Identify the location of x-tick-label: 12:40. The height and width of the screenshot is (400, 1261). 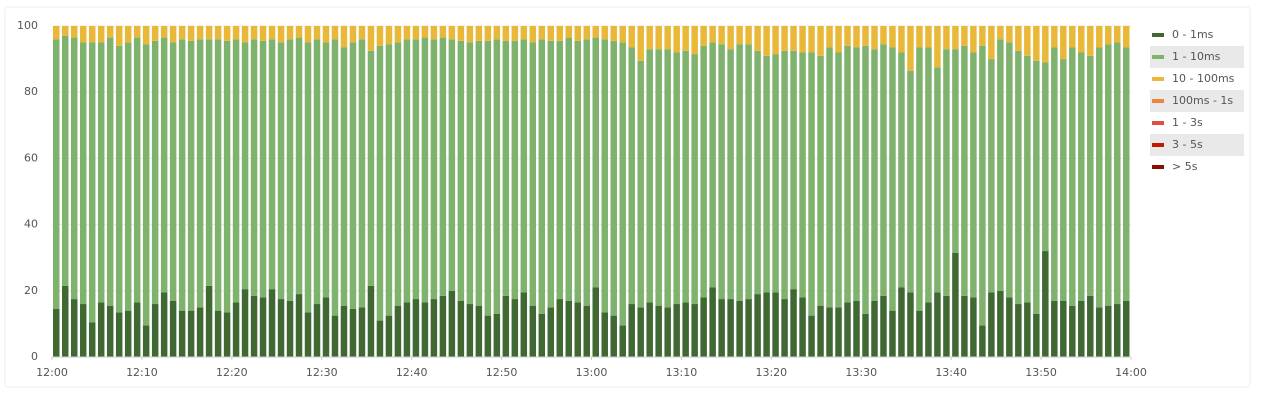
(412, 372).